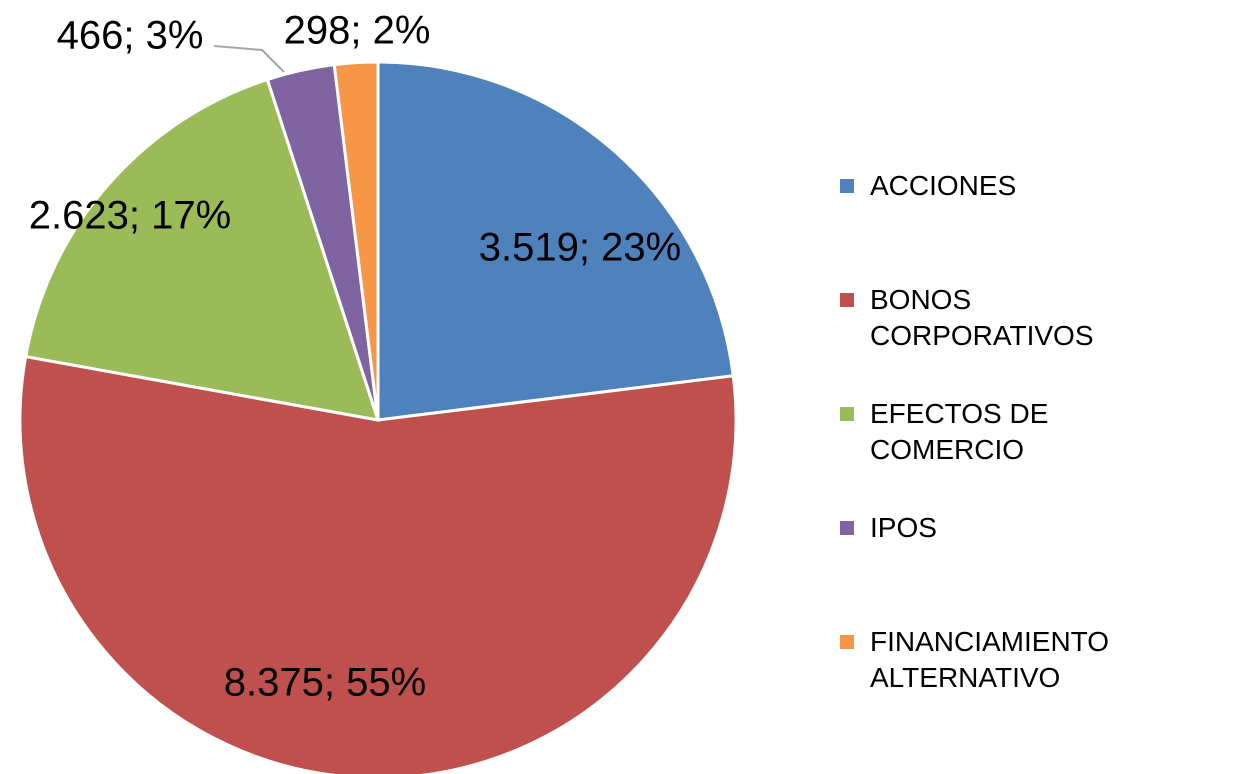 The height and width of the screenshot is (774, 1240). I want to click on legend-label: FINANCIAMIENTO ALTERNATIVO, so click(990, 659).